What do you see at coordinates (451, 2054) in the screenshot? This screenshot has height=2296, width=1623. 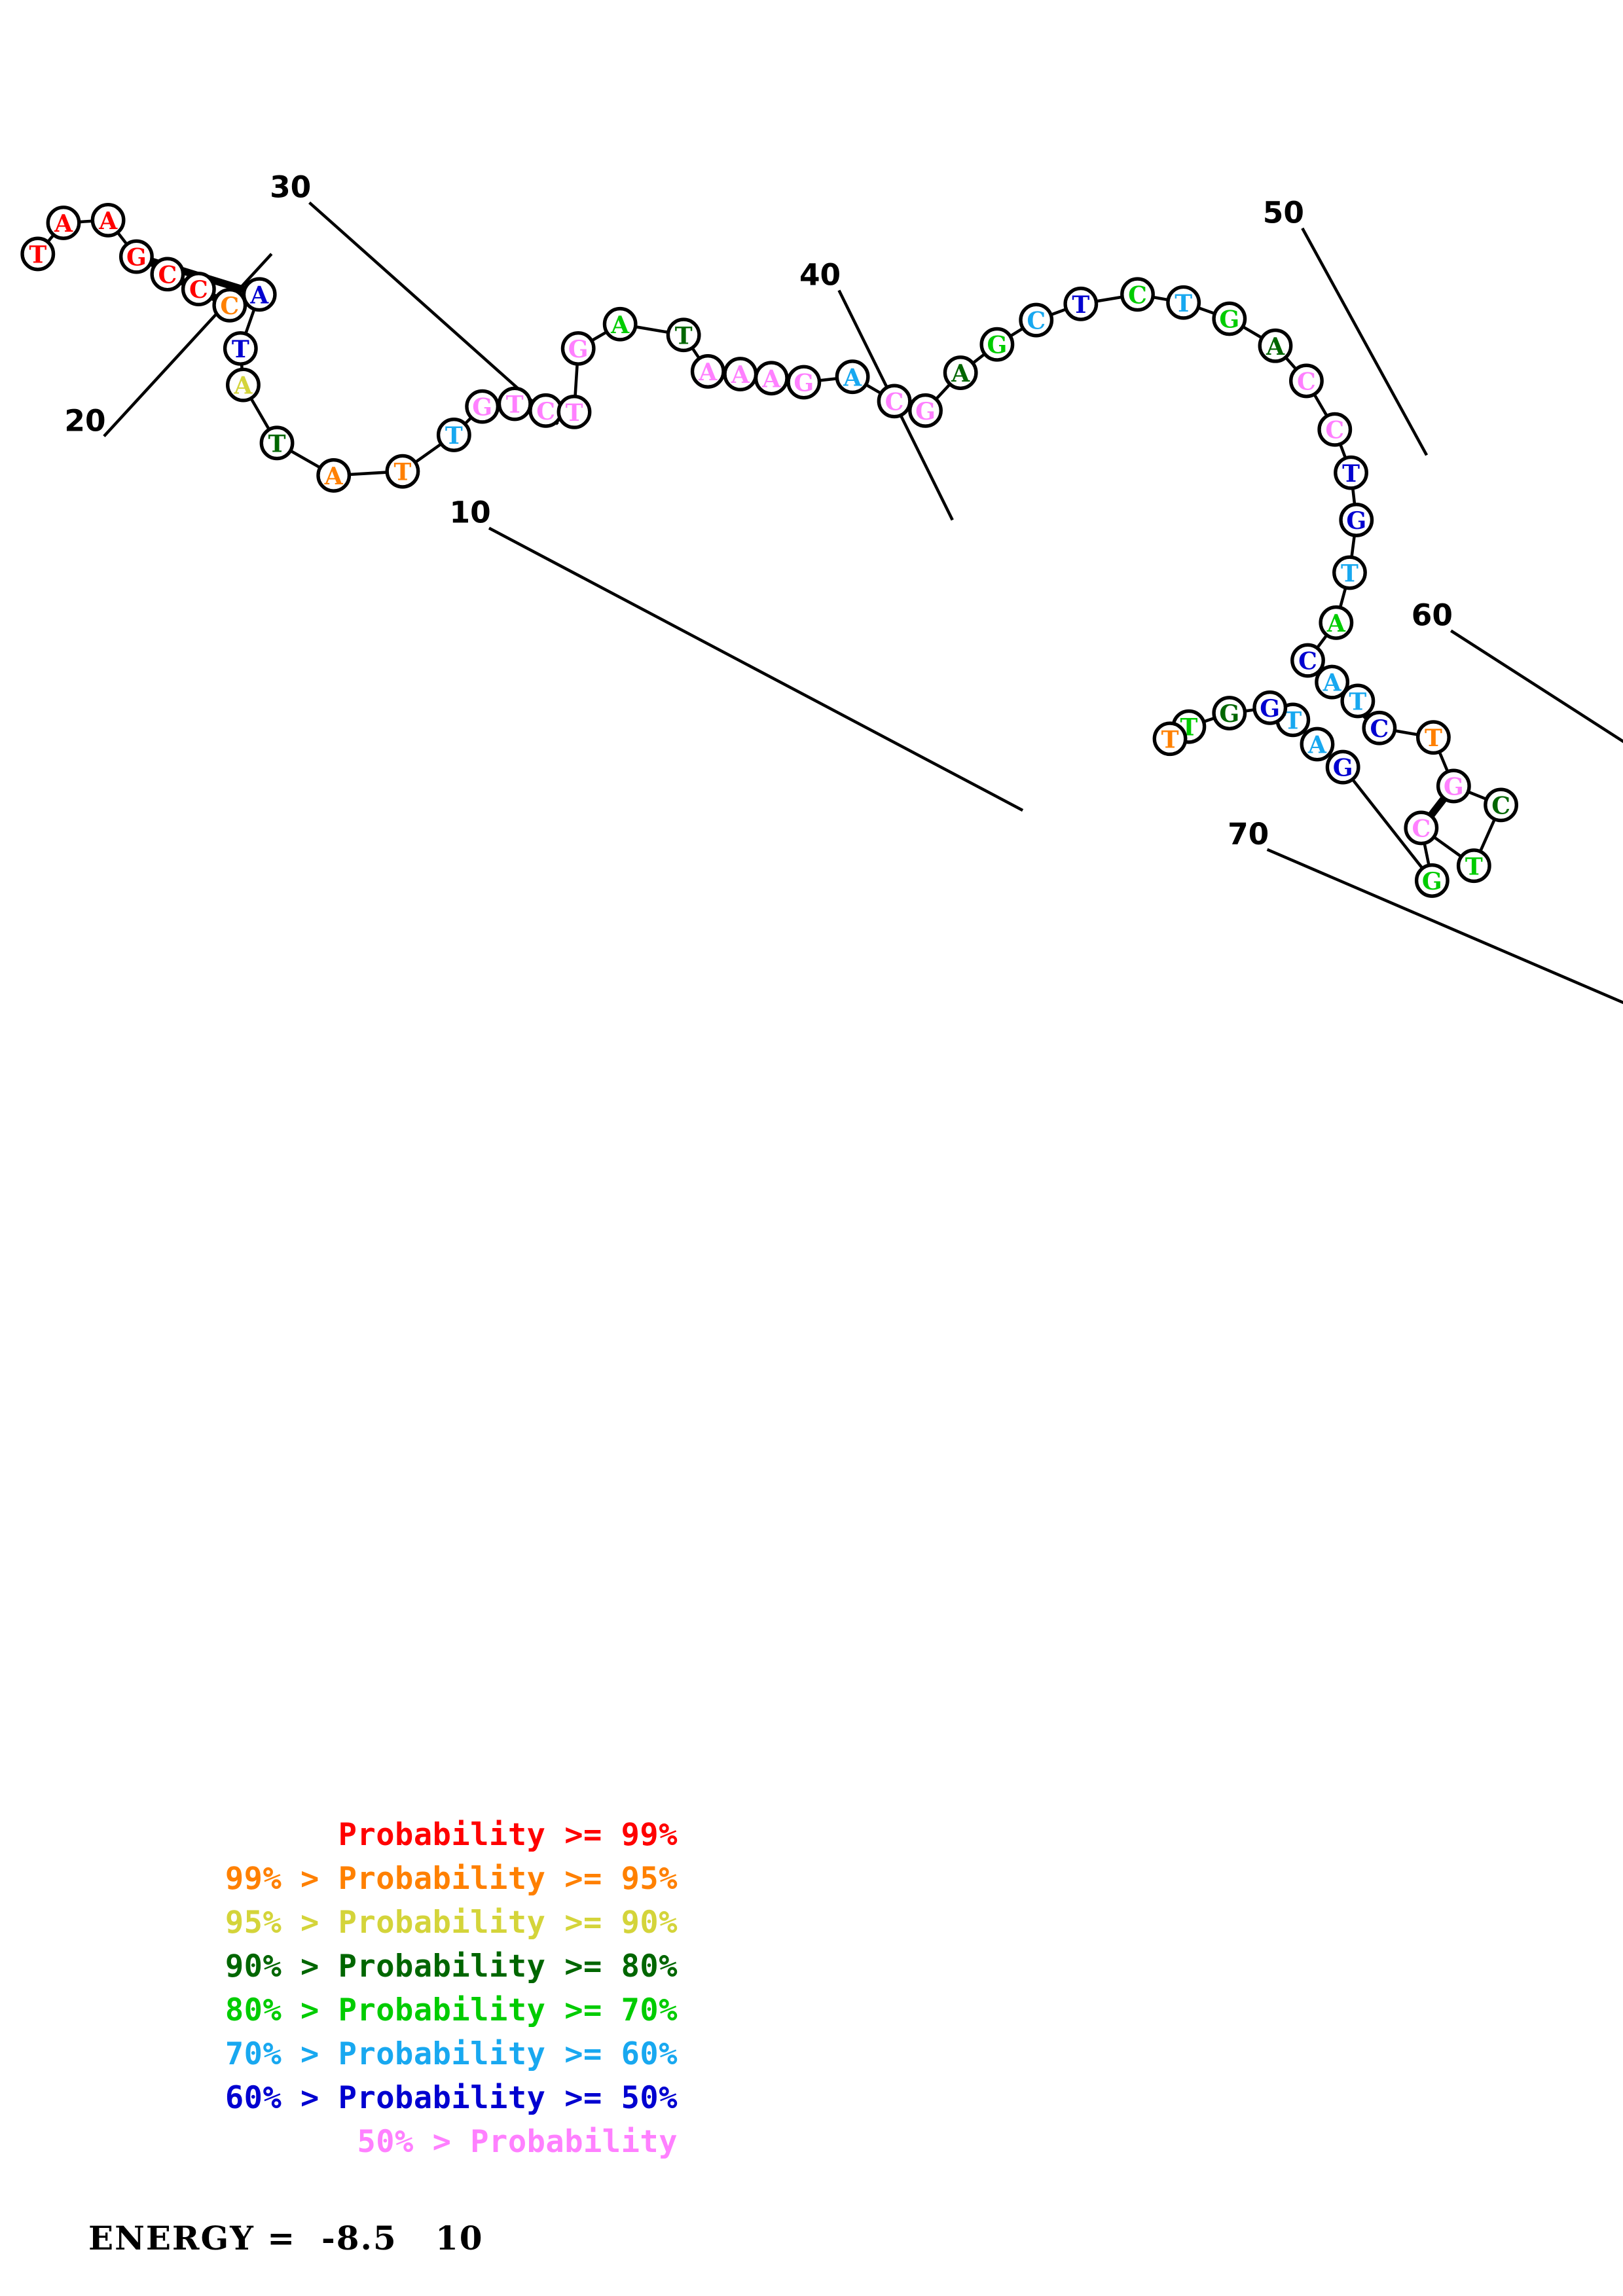 I see `legend-row-5: 70% > Probability >= 60%` at bounding box center [451, 2054].